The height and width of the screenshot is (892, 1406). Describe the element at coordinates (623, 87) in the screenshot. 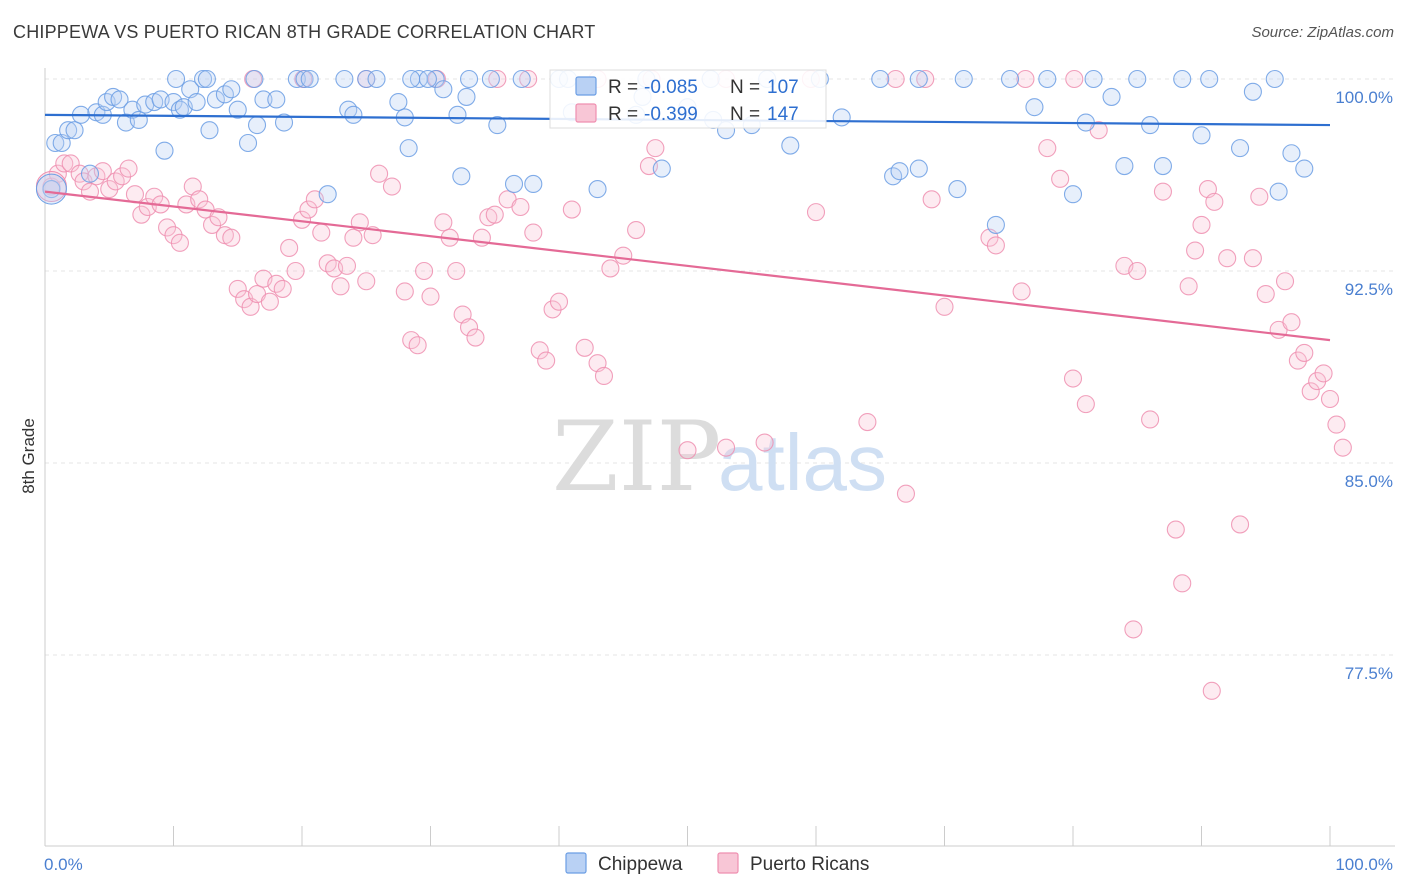

I see `legend-r-label-1: R =` at that location.